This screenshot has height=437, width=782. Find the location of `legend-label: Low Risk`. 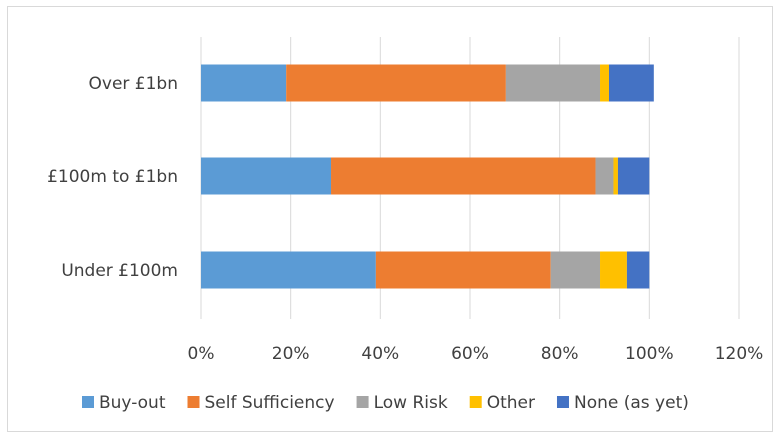

legend-label: Low Risk is located at coordinates (411, 403).